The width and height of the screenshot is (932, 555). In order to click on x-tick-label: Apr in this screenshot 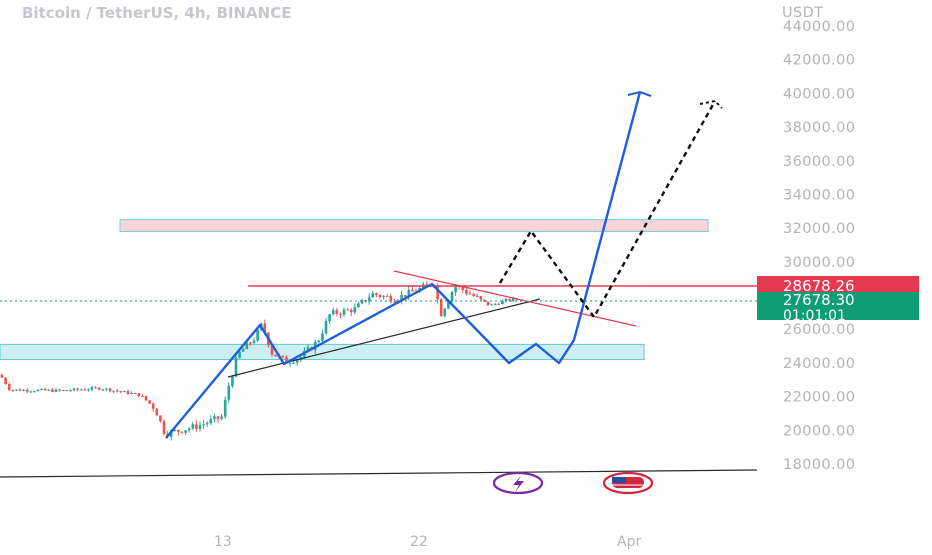, I will do `click(629, 542)`.